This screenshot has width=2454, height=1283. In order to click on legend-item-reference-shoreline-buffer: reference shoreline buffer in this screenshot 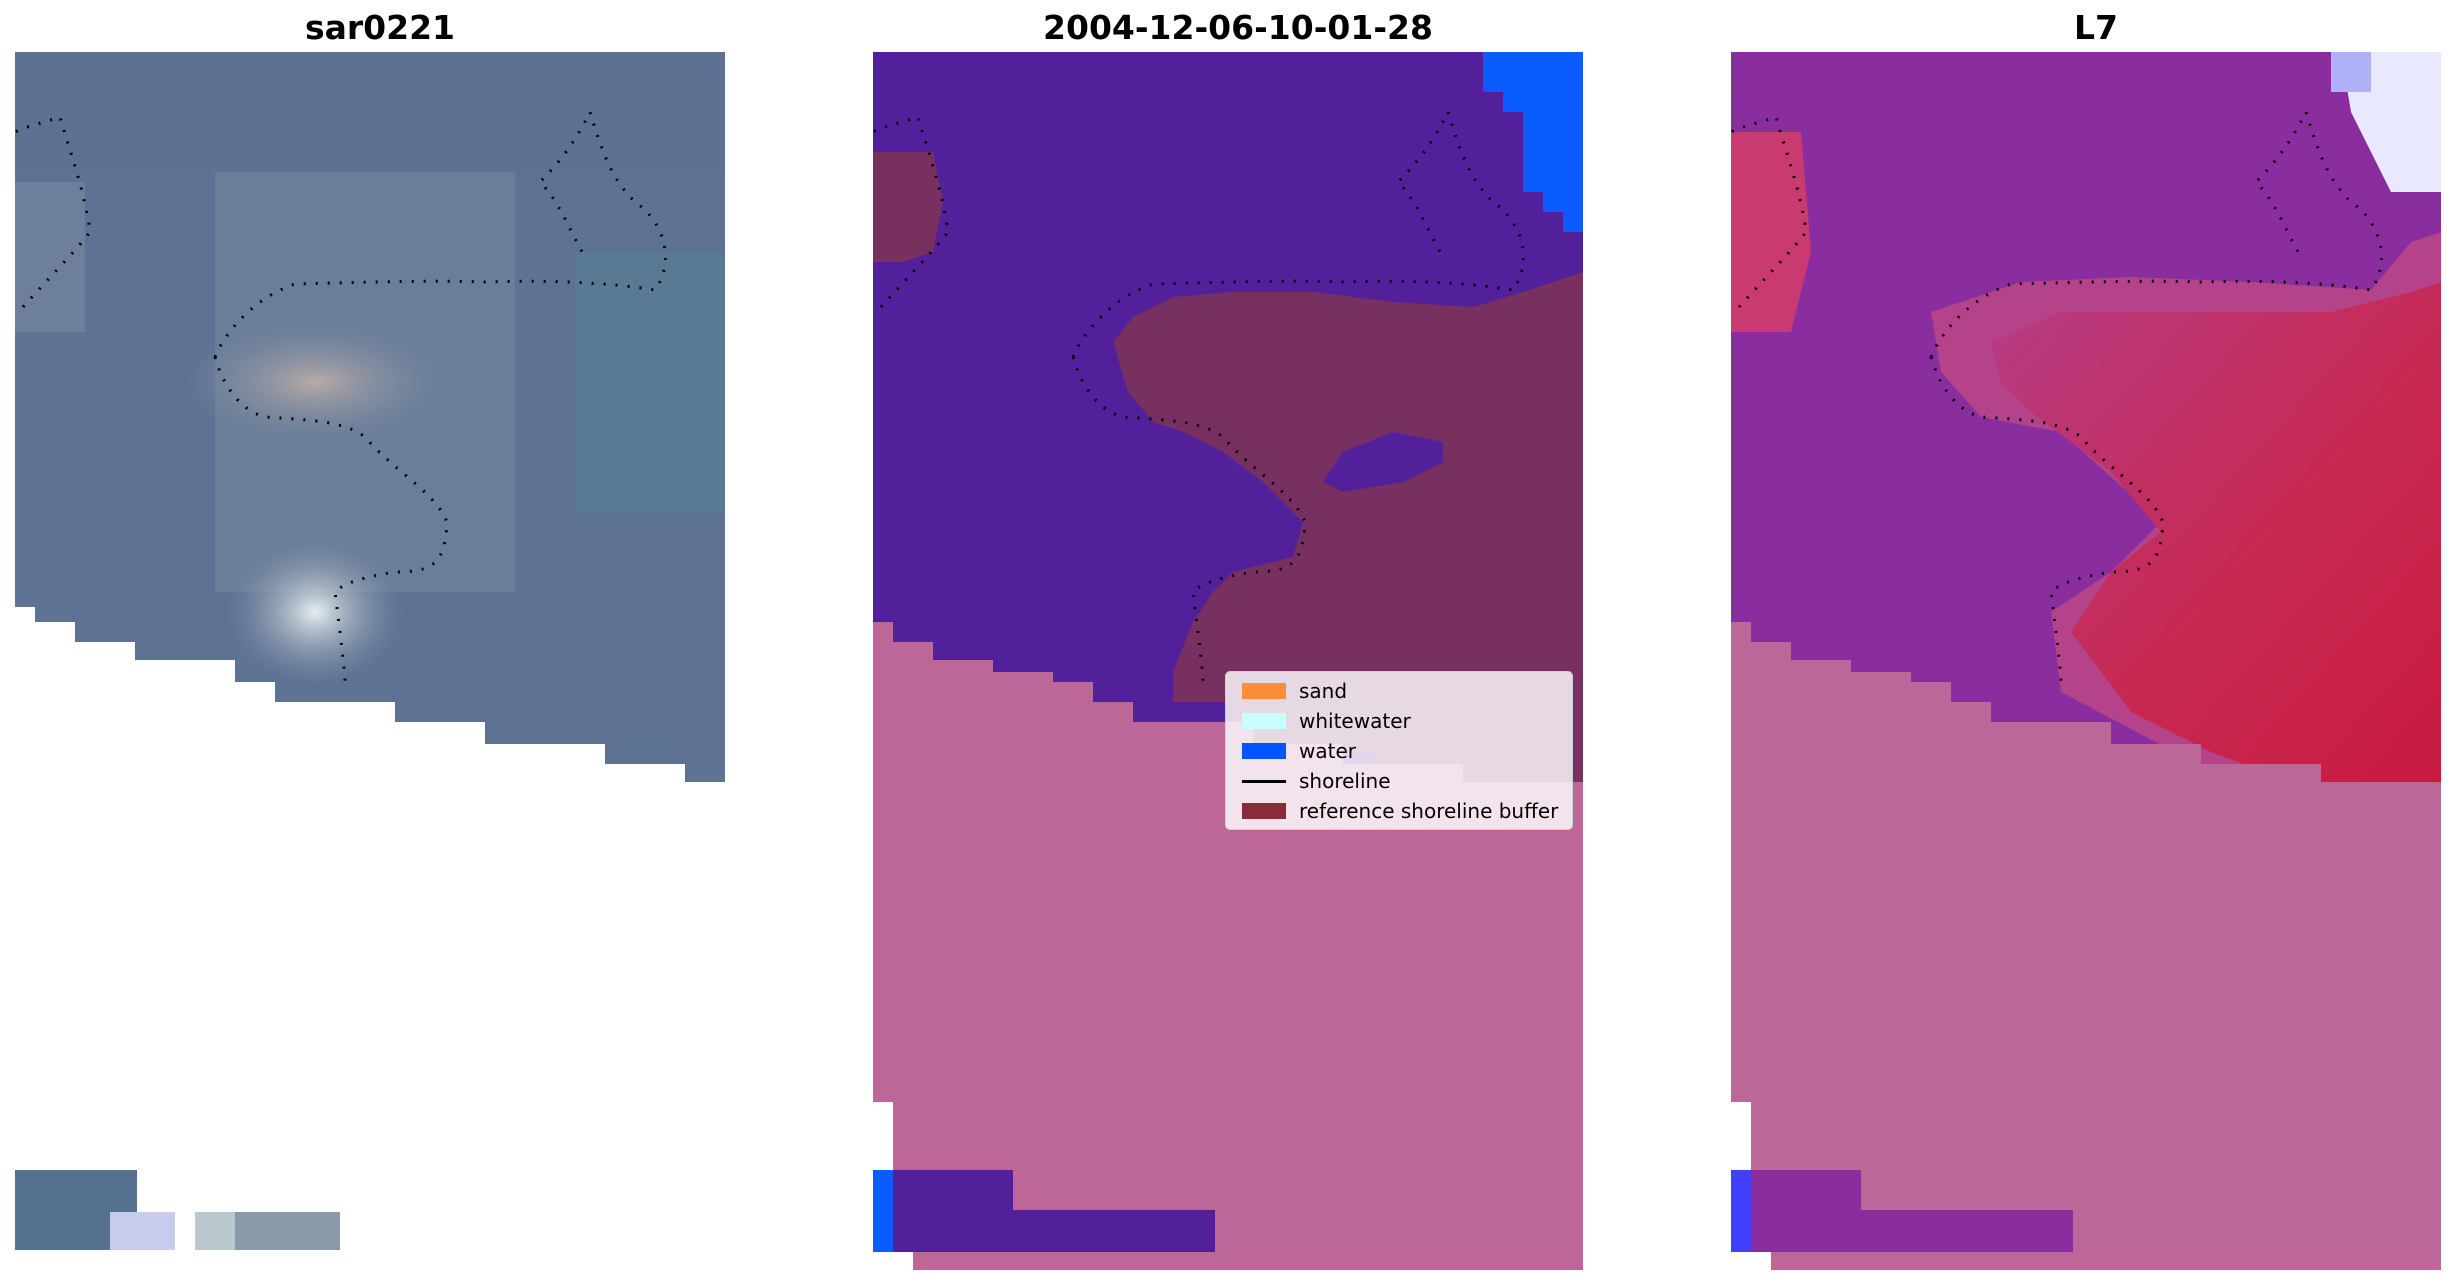, I will do `click(1399, 811)`.